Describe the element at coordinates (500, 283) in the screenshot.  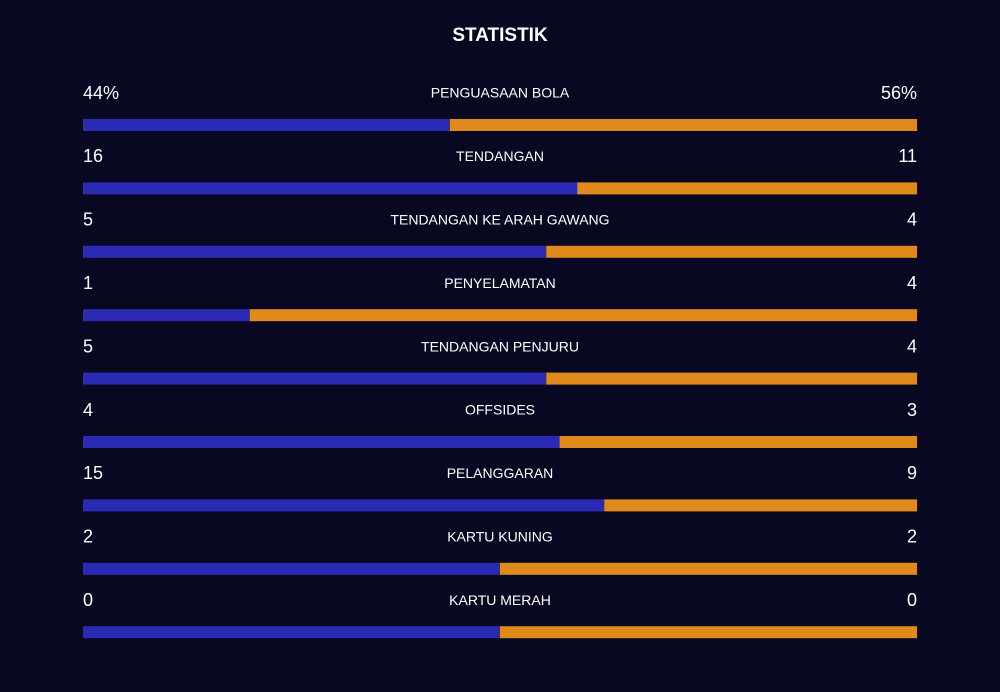
I see `stat-label: PENYELAMATAN` at that location.